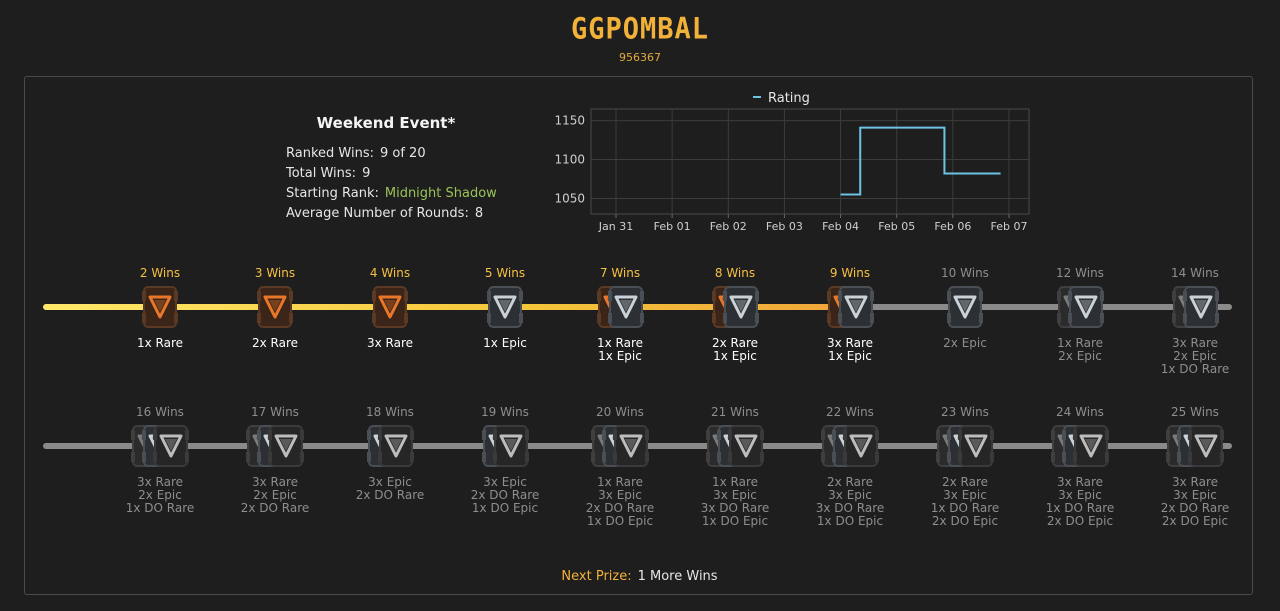  What do you see at coordinates (620, 356) in the screenshot?
I see `reward-line: 1x Epic` at bounding box center [620, 356].